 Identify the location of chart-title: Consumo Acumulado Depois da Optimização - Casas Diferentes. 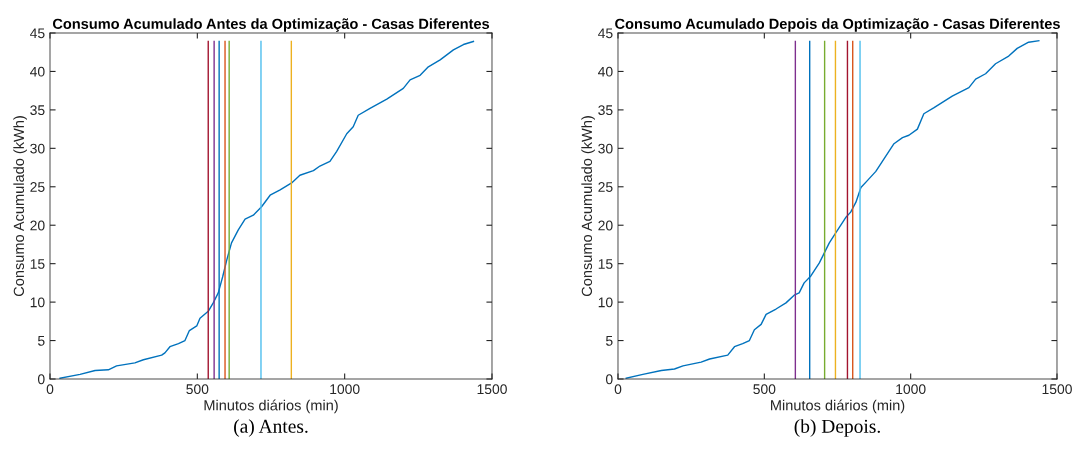
(837, 25).